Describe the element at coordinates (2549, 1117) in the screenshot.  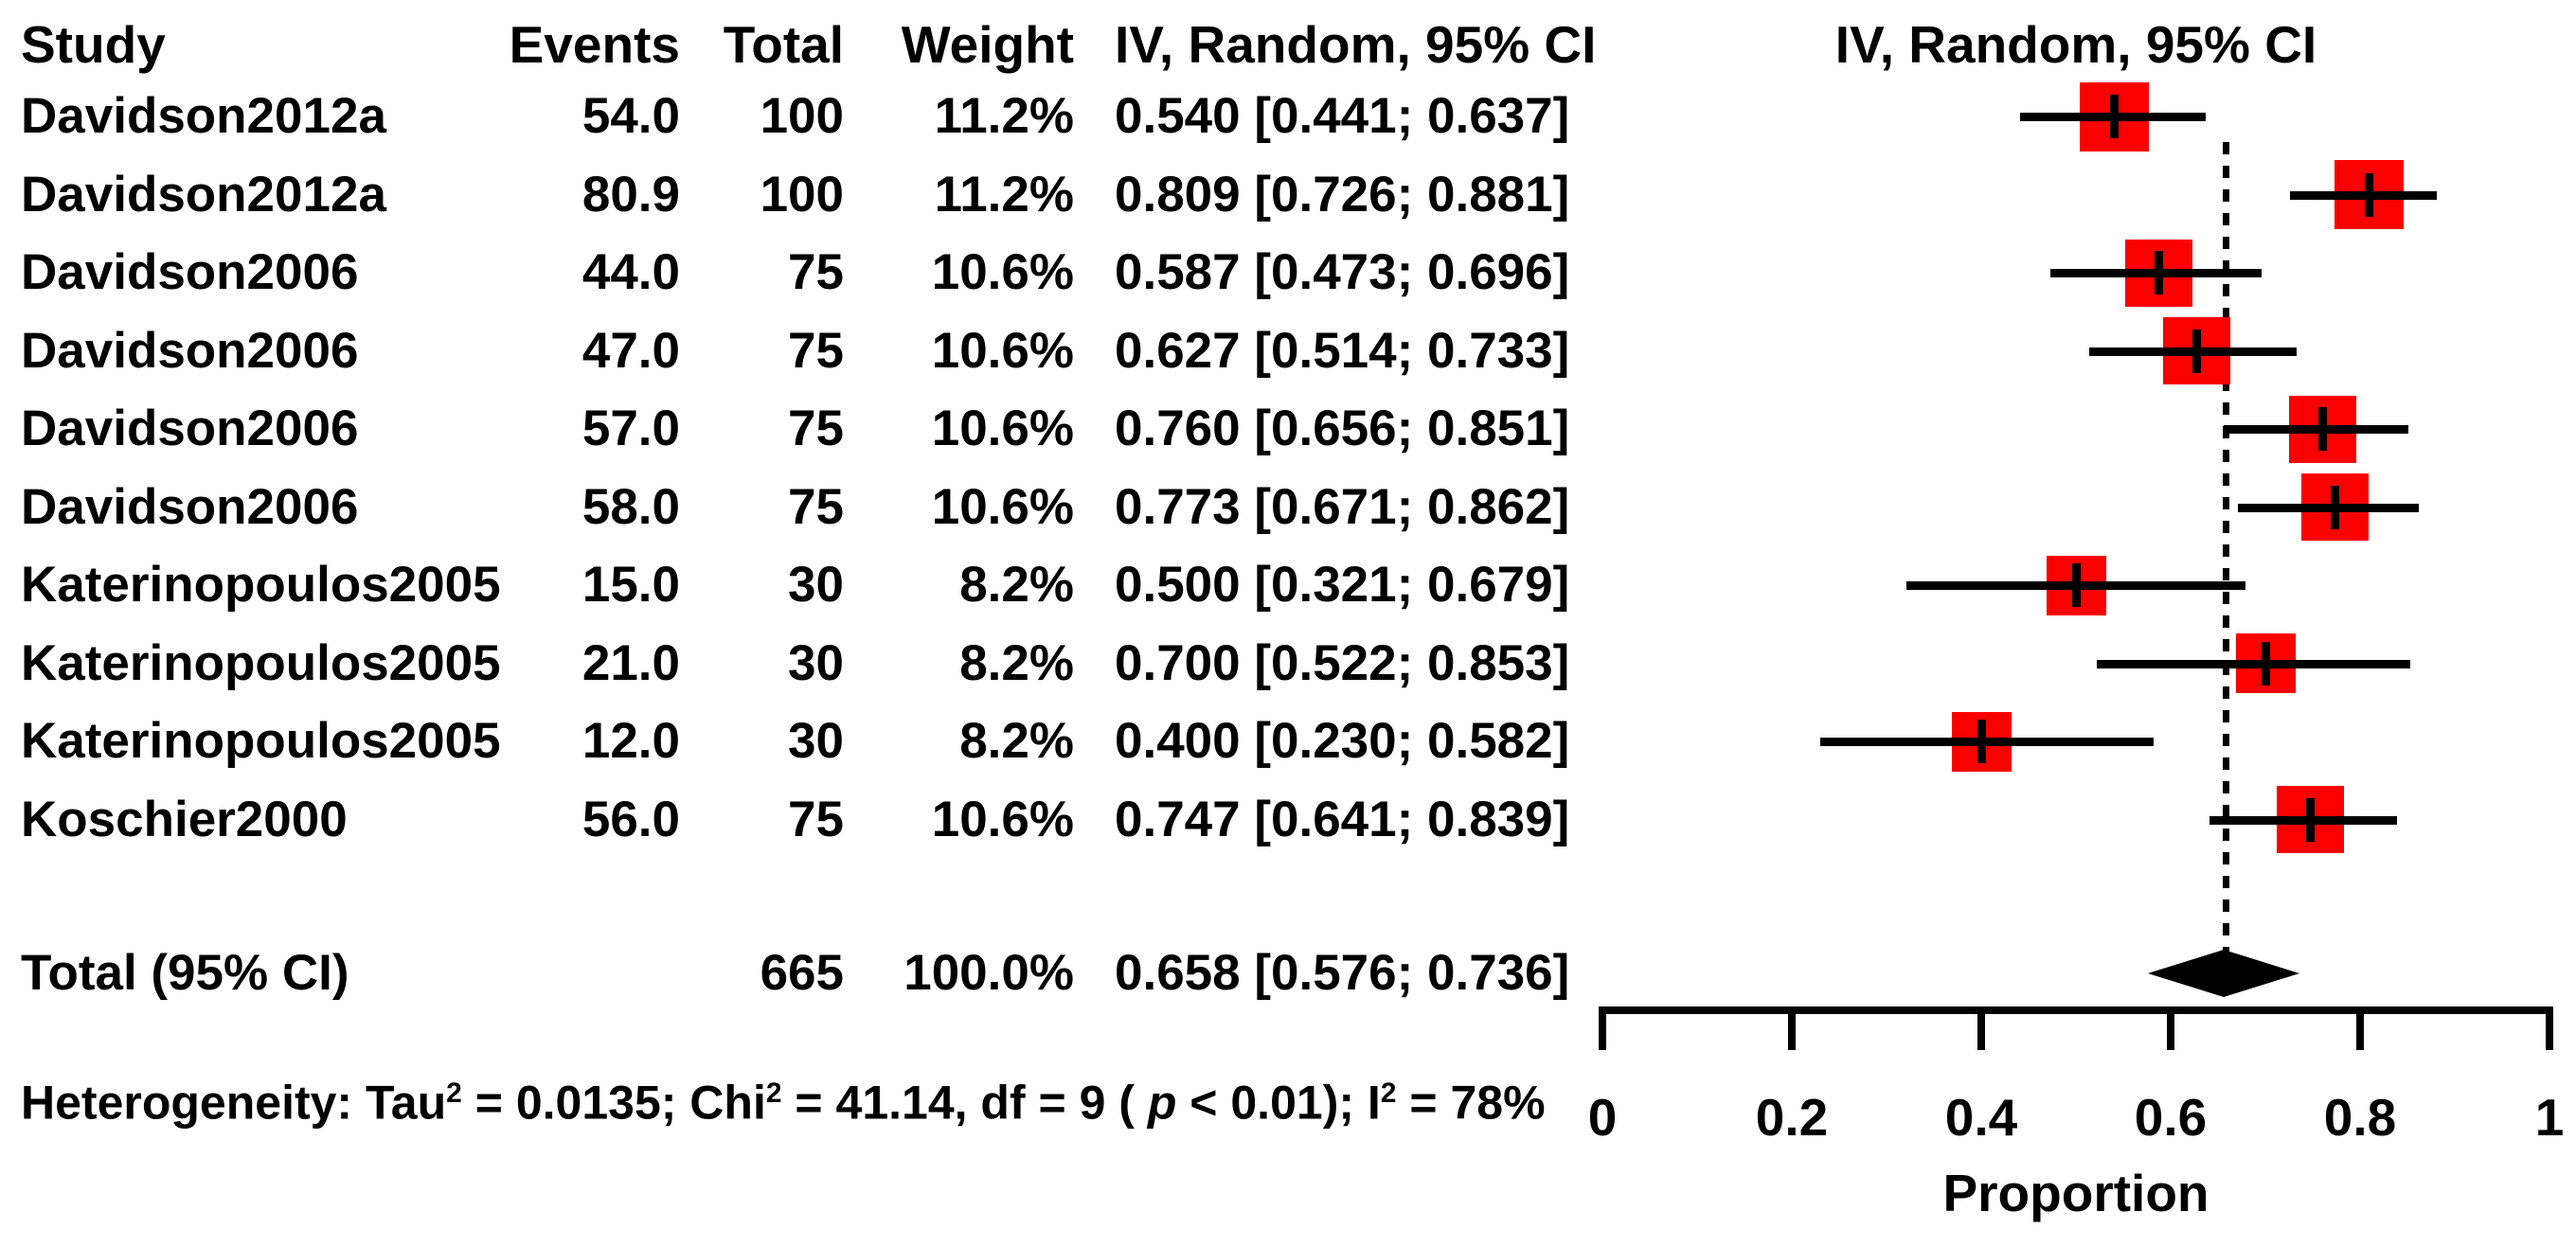
I see `x-axis-tick-label: 1` at that location.